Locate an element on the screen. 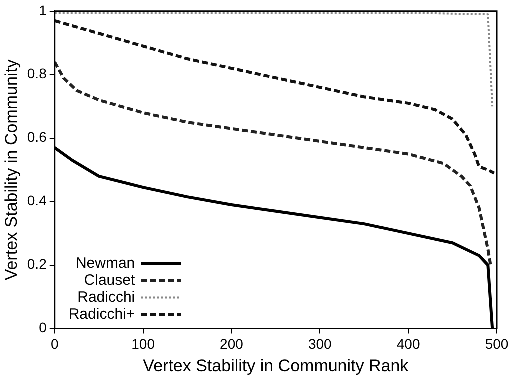 Image resolution: width=513 pixels, height=377 pixels. x-tick-label: 300 is located at coordinates (320, 344).